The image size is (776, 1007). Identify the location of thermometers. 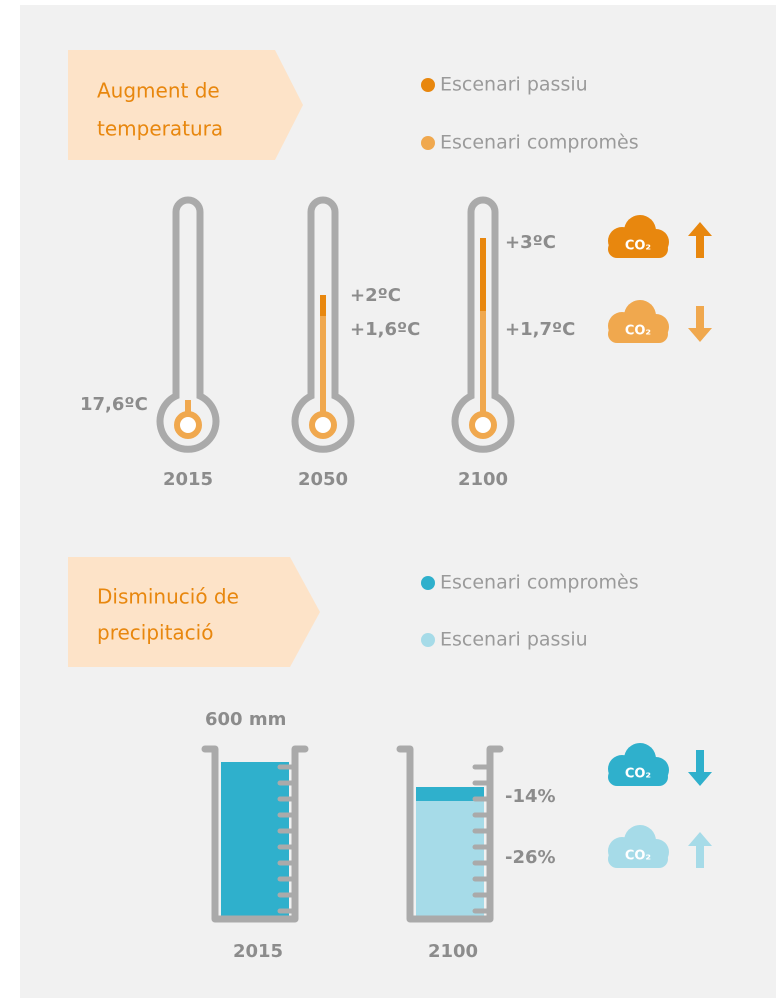
(335, 324).